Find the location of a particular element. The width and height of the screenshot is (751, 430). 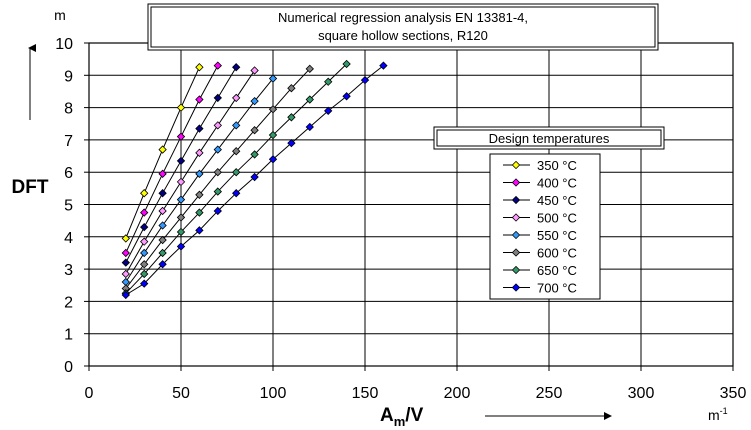

x-axis-unit-base: m is located at coordinates (714, 415).